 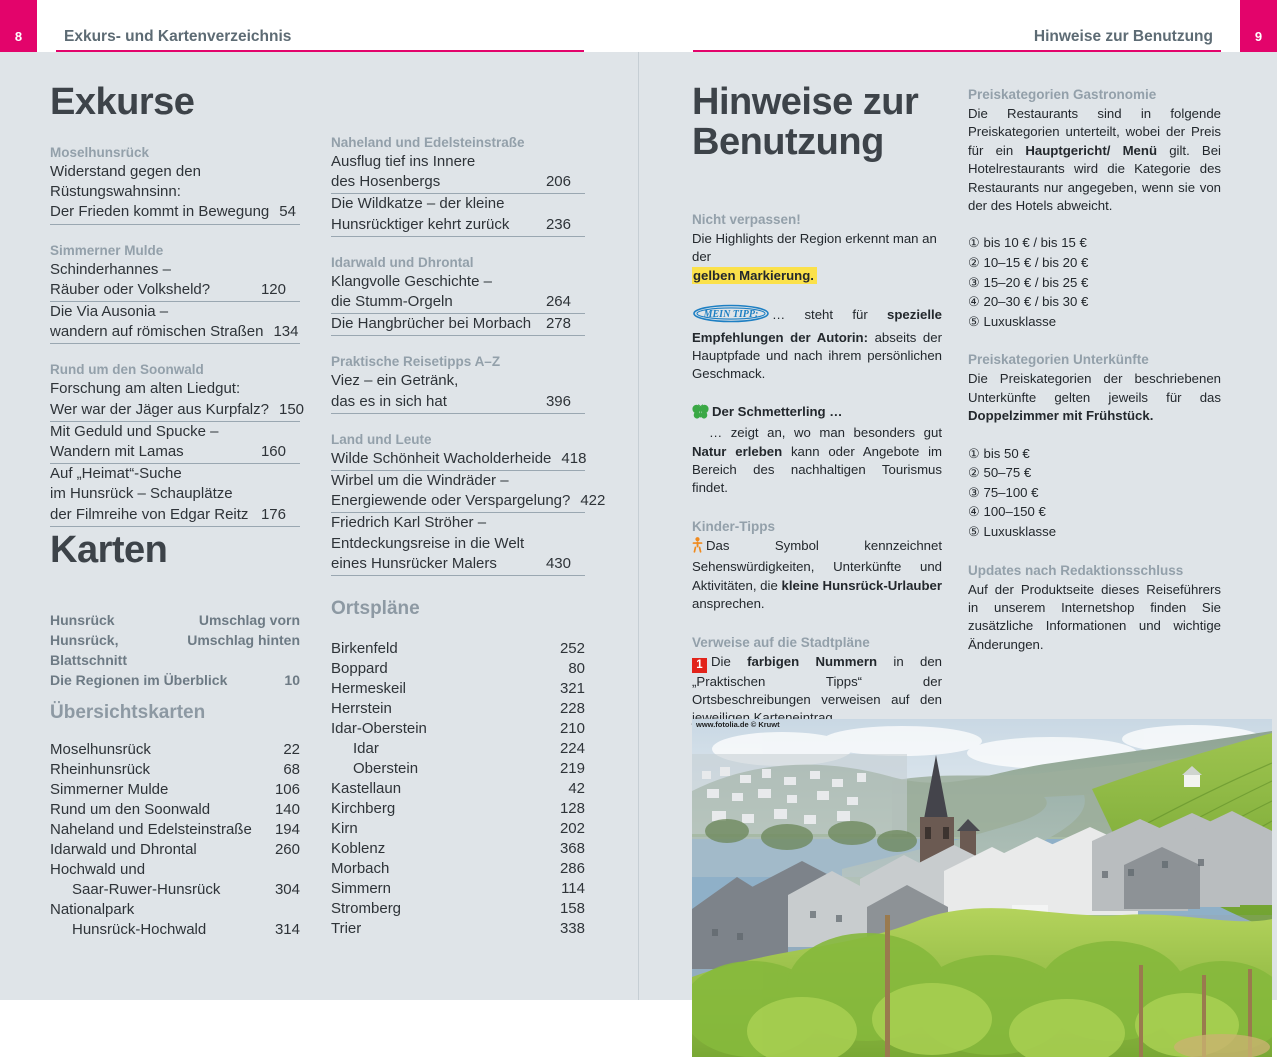 What do you see at coordinates (149, 514) in the screenshot?
I see `exkurs-entry-title: der Filmreihe von Edgar Reitz` at bounding box center [149, 514].